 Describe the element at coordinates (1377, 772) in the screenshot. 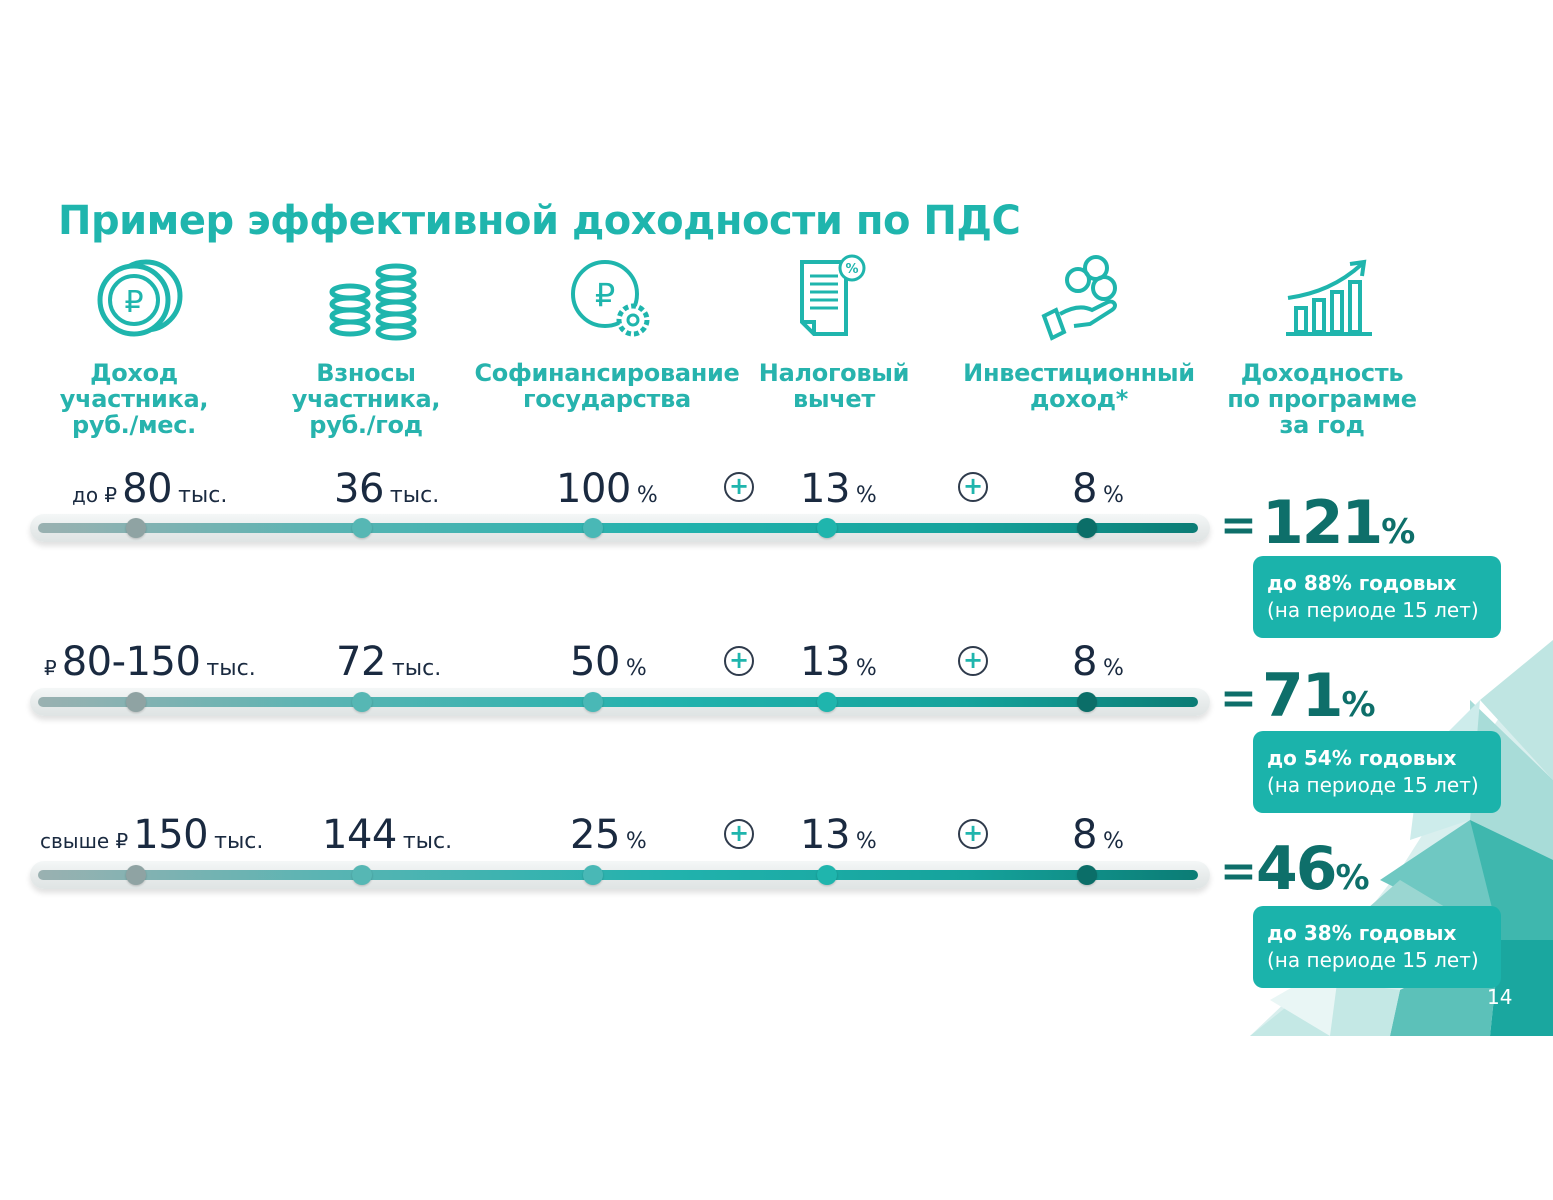

I see `annual-yield-badge: до 54% годовых (на периоде 15 лет)` at that location.